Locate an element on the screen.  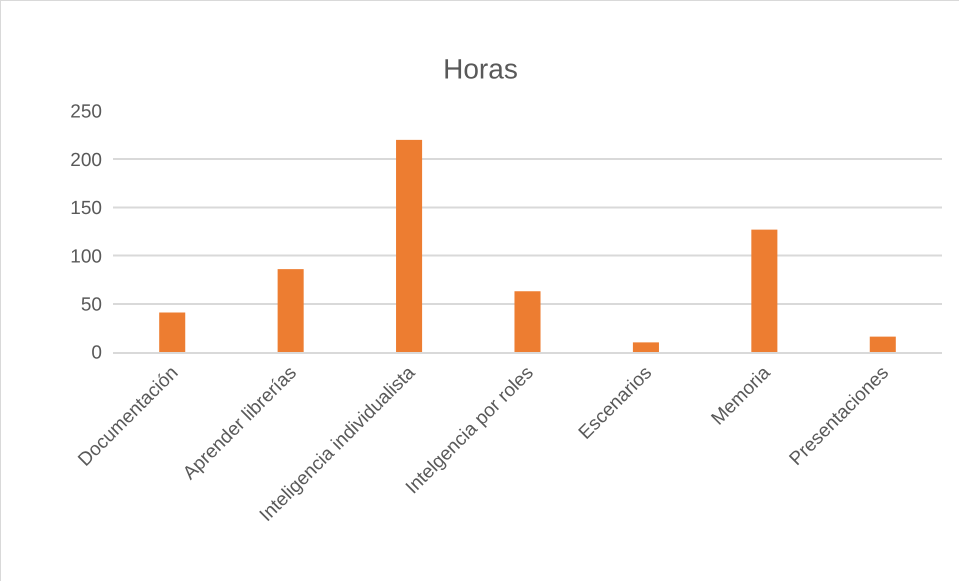
y-tick-label: 100 is located at coordinates (86, 257).